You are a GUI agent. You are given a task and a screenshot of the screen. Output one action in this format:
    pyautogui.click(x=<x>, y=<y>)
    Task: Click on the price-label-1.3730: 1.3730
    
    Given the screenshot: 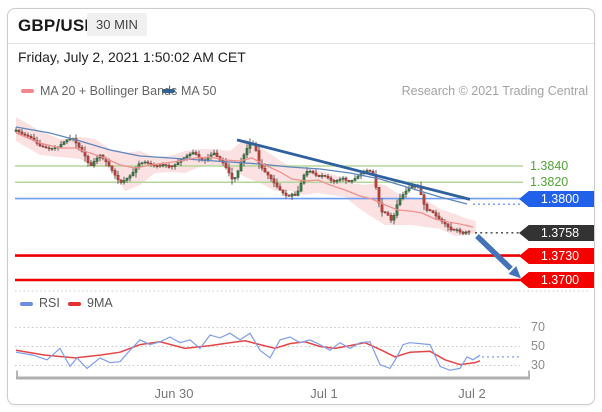 What is the action you would take?
    pyautogui.click(x=556, y=256)
    